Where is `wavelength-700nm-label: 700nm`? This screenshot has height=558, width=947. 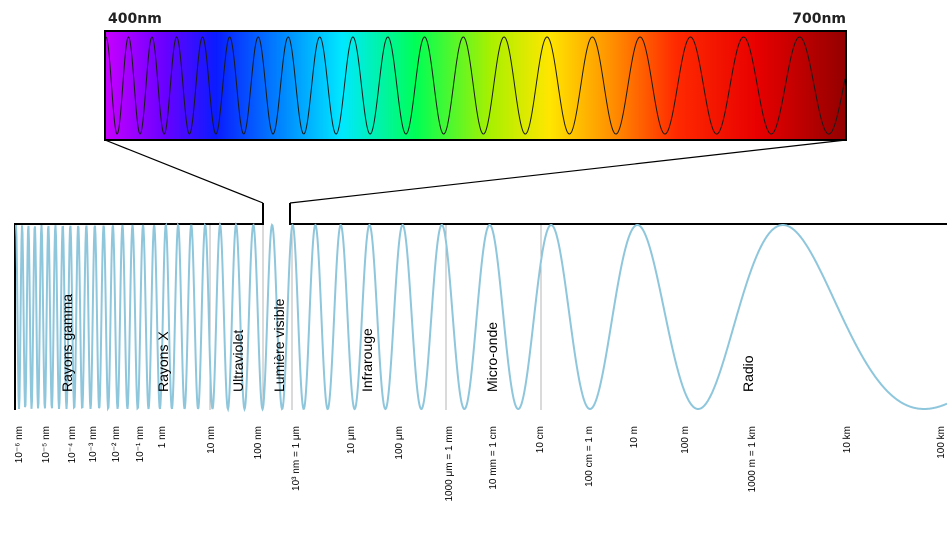
wavelength-700nm-label: 700nm is located at coordinates (819, 19).